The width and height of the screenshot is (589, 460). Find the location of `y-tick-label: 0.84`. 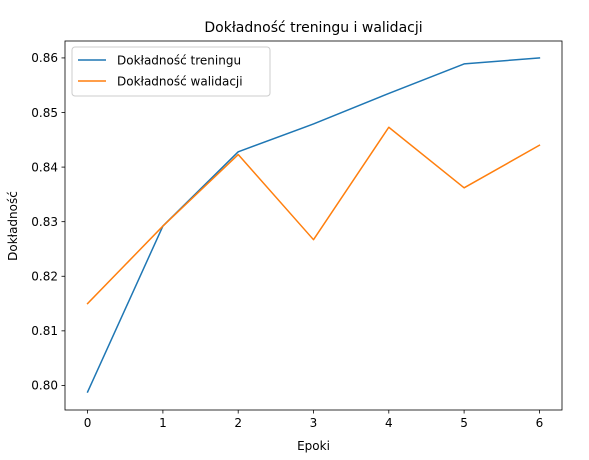

y-tick-label: 0.84 is located at coordinates (44, 167).